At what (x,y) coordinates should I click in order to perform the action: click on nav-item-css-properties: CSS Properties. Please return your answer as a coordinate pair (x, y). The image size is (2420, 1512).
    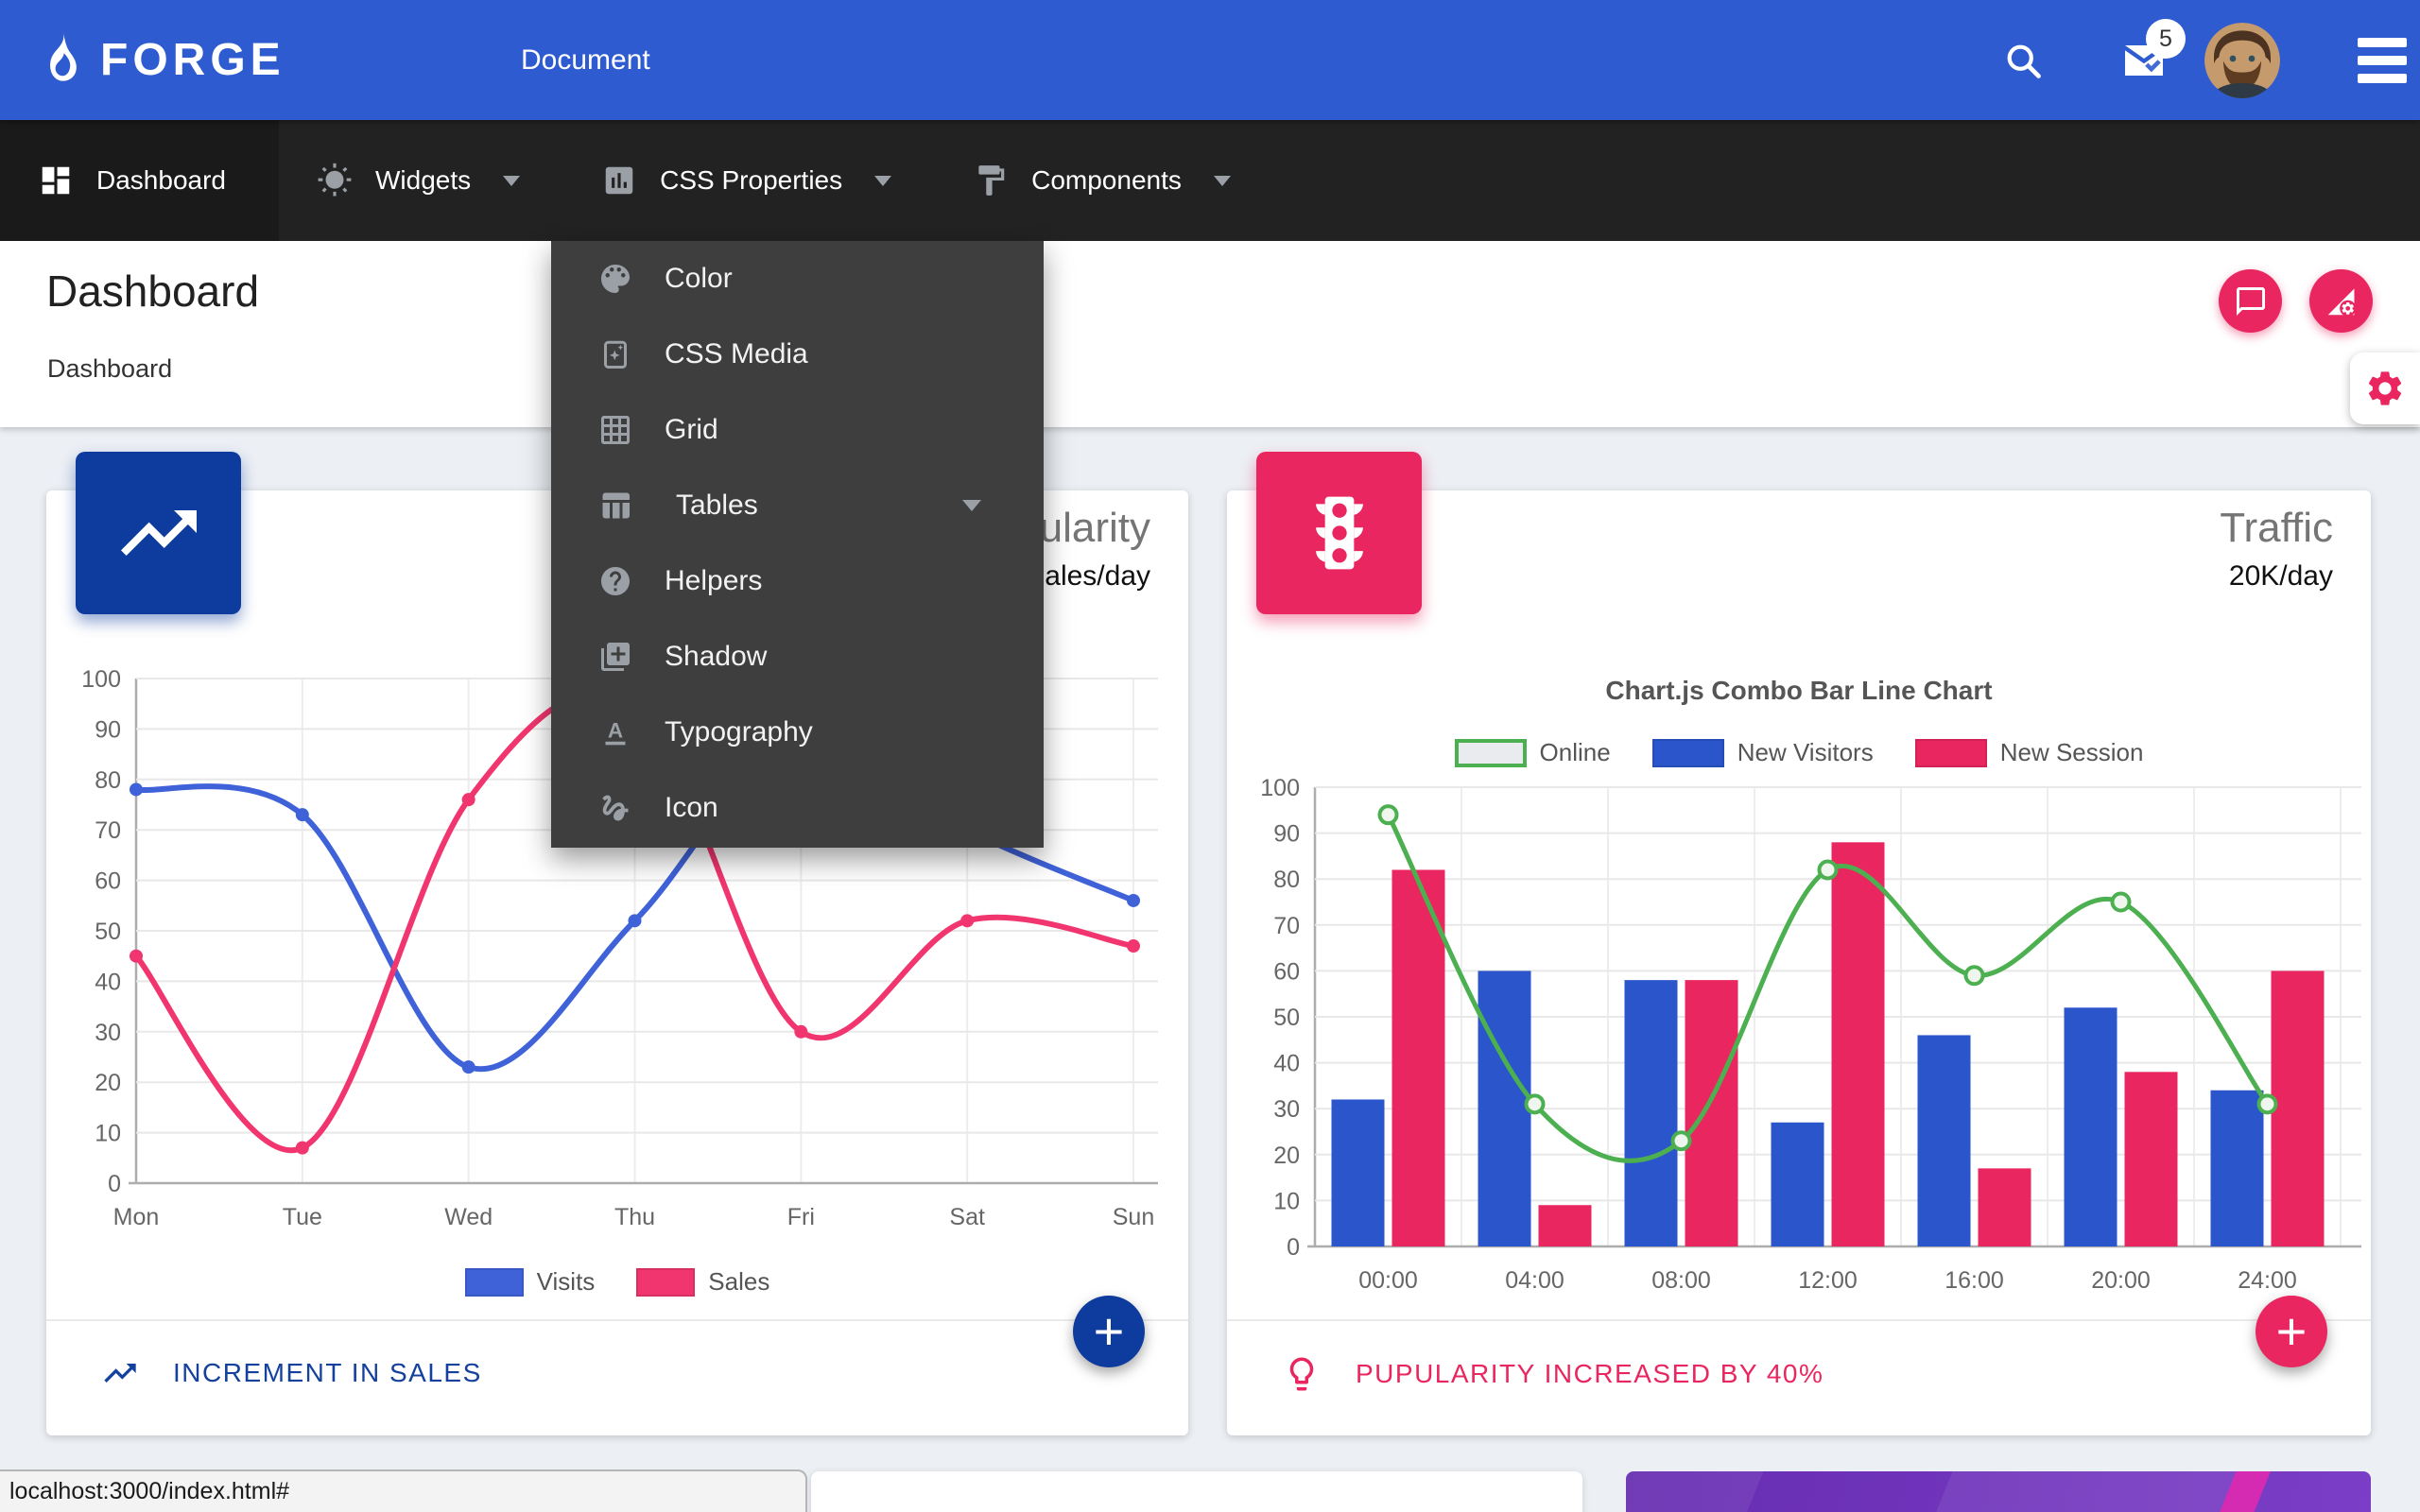
    Looking at the image, I should click on (749, 180).